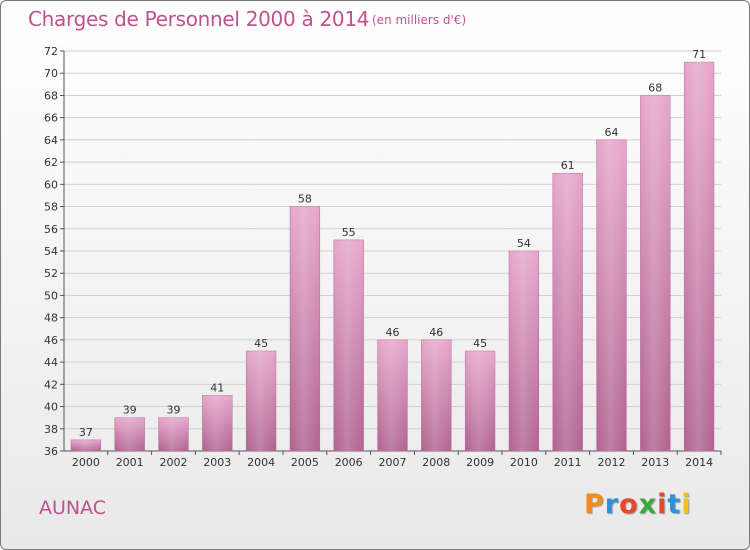 Image resolution: width=750 pixels, height=550 pixels. I want to click on x-tick-label-2011: 2011, so click(568, 462).